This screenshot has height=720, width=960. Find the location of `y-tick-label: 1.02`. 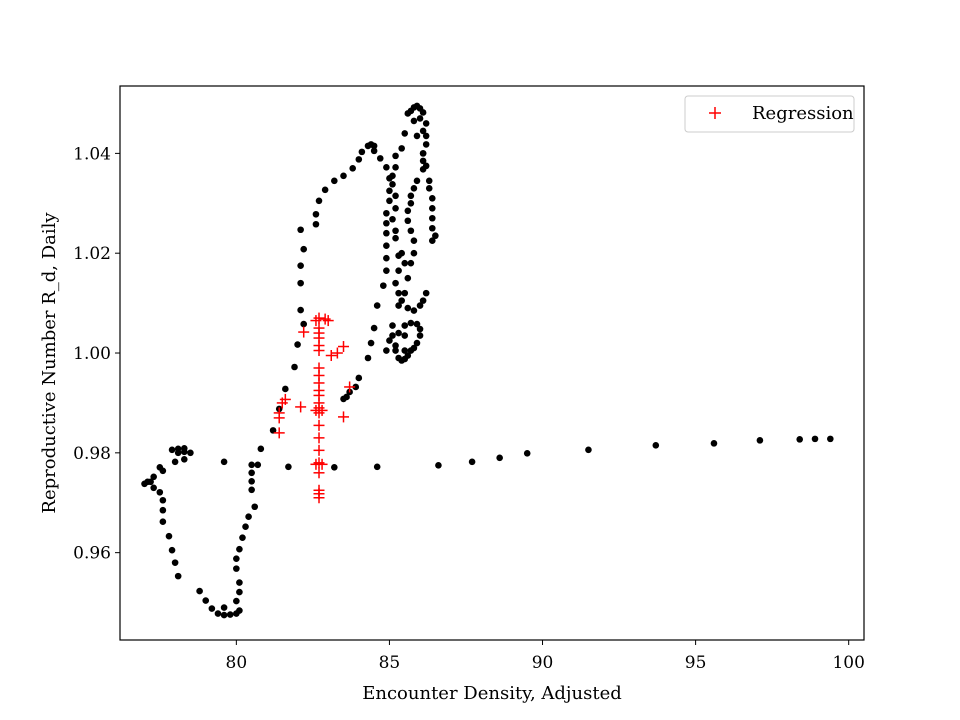

y-tick-label: 1.02 is located at coordinates (92, 254).